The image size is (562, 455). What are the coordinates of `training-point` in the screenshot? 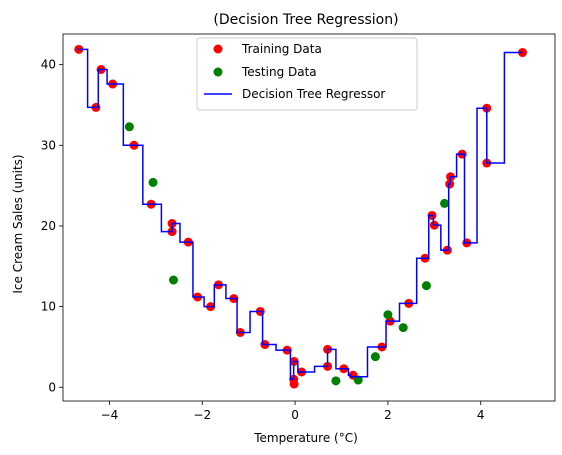 It's located at (294, 384).